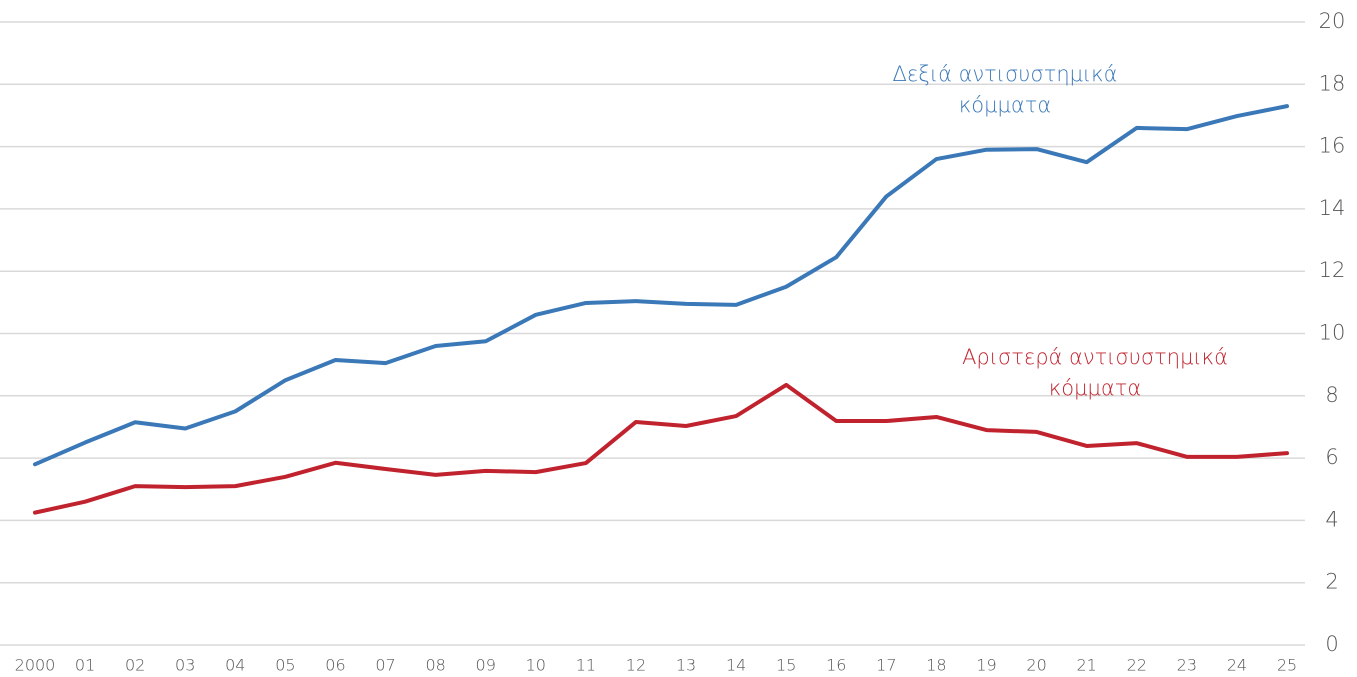 Image resolution: width=1357 pixels, height=677 pixels. What do you see at coordinates (636, 665) in the screenshot?
I see `x-tick-label: 12` at bounding box center [636, 665].